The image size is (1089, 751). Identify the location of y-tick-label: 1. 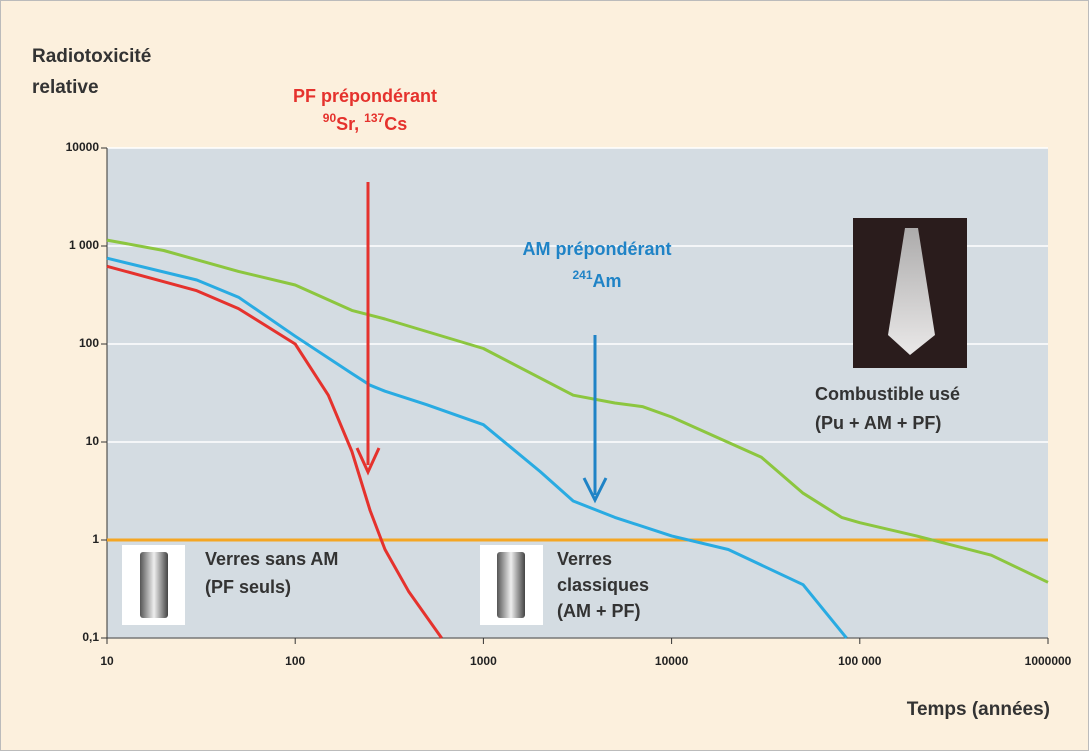
(95, 539).